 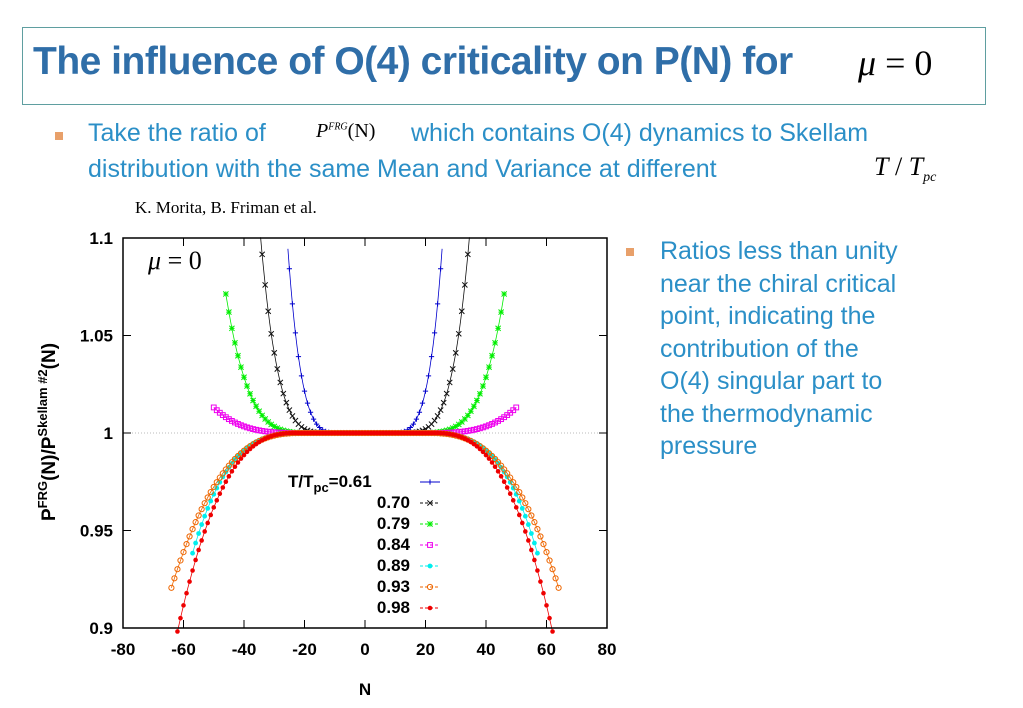 I want to click on y-label-mid: (N)/P, so click(x=49, y=458).